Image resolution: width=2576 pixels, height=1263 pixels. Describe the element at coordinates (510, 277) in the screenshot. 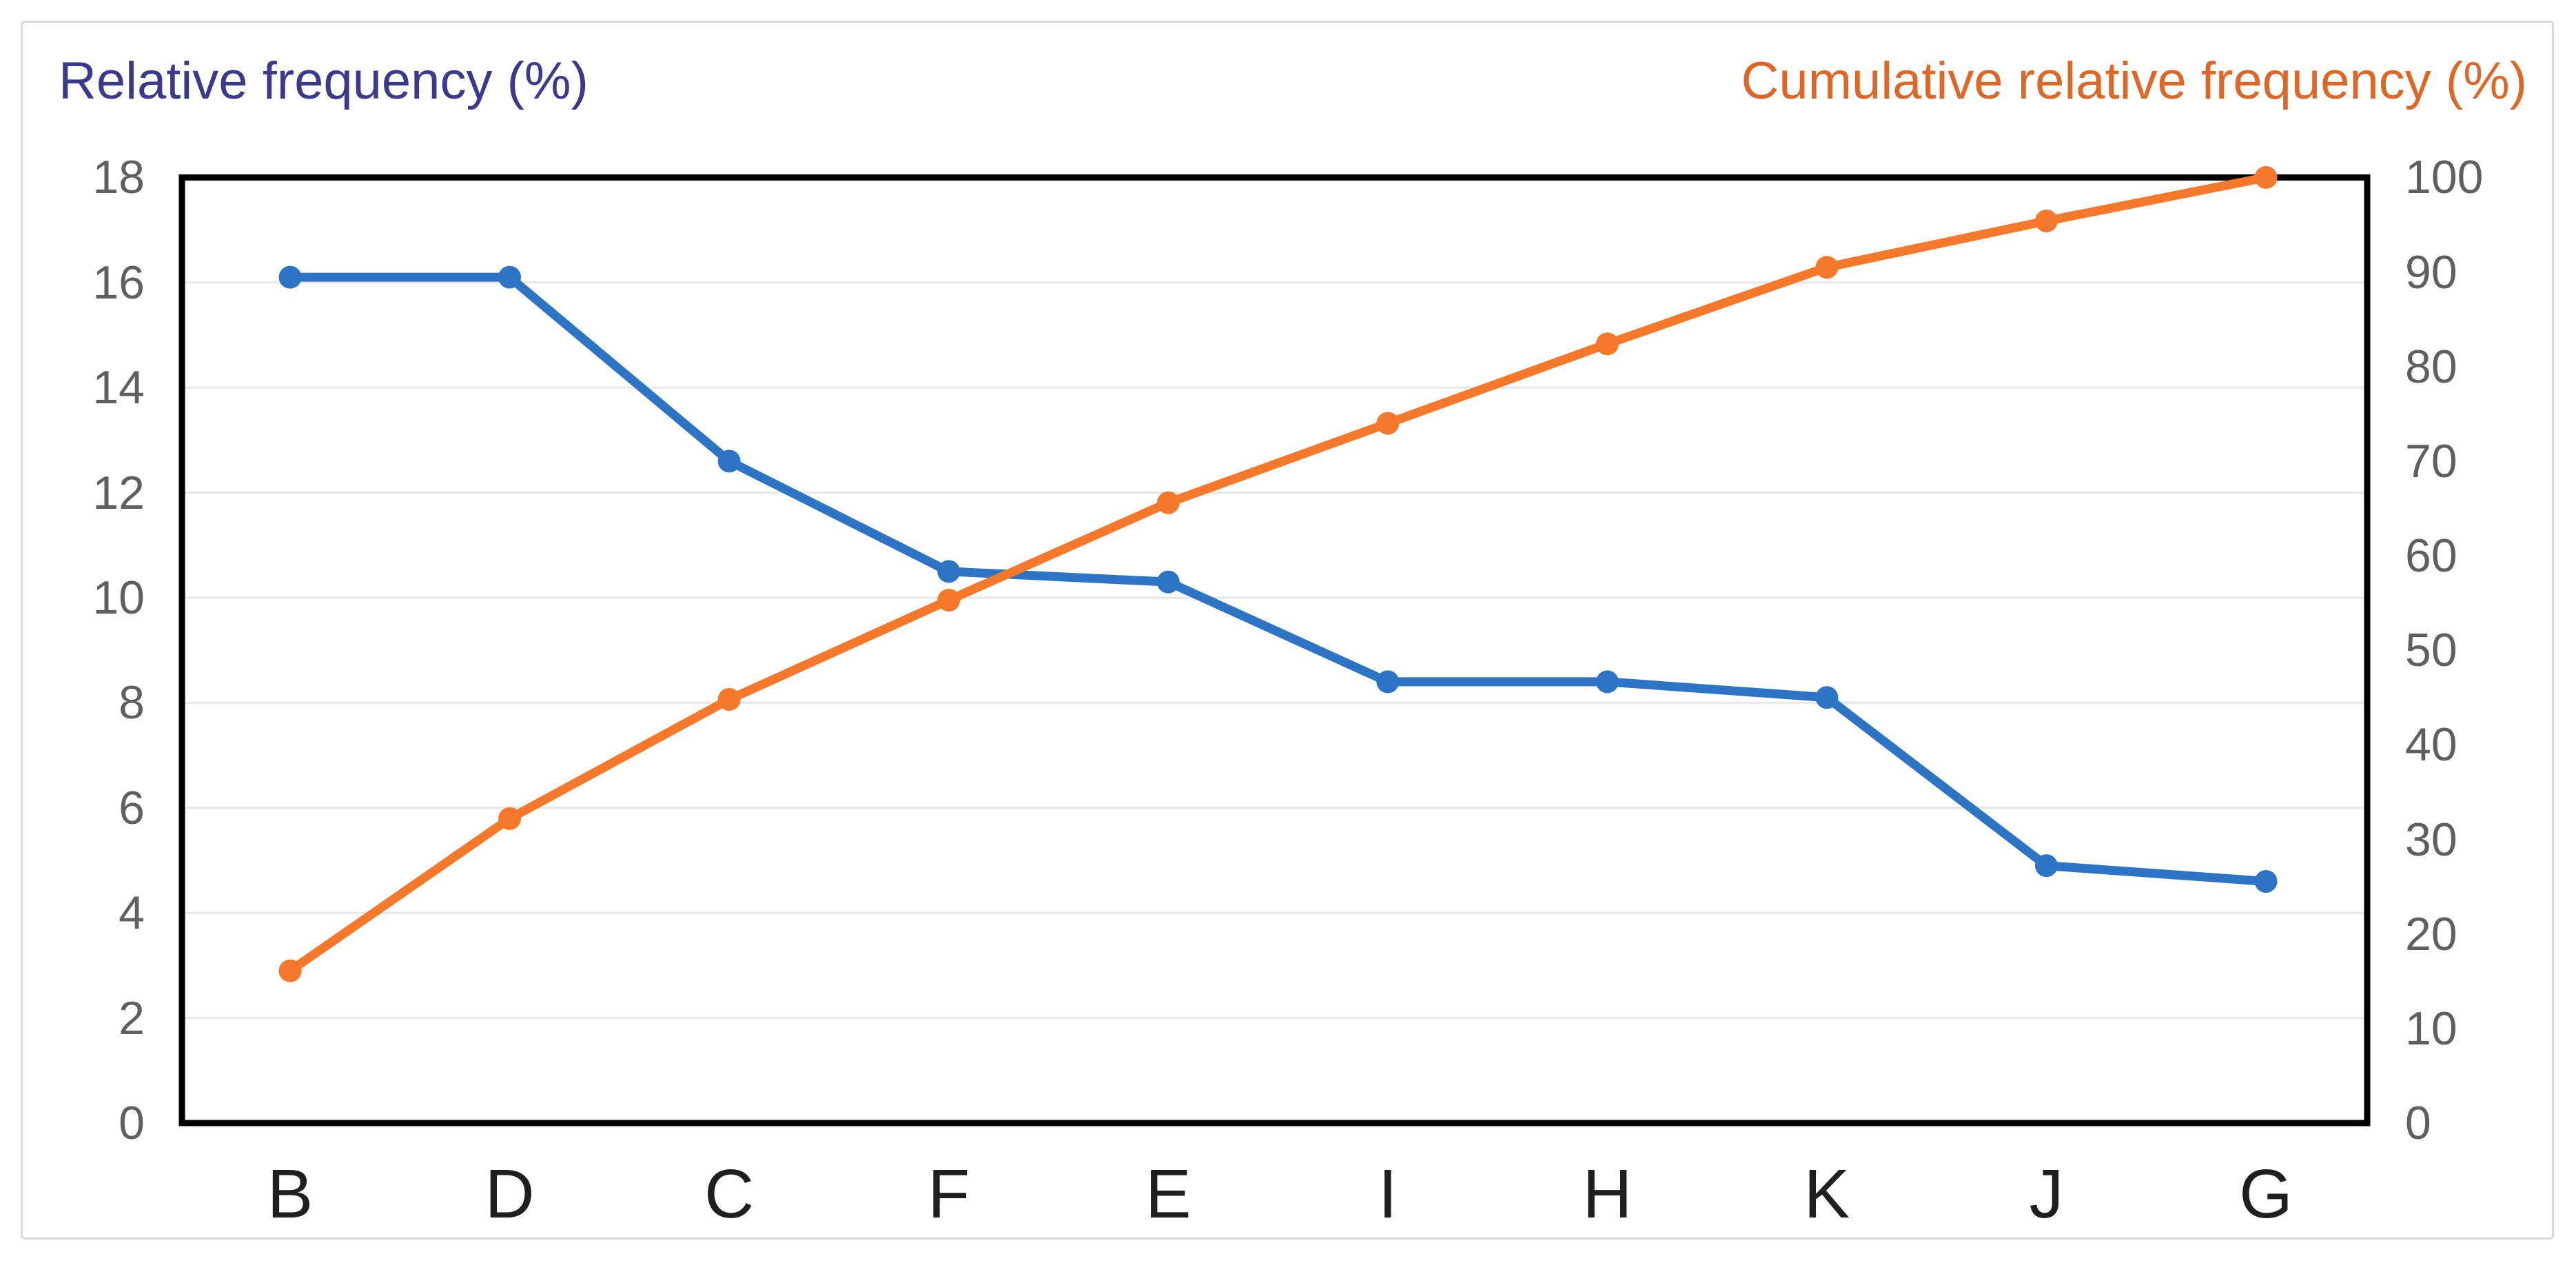

I see `relative-frequency-point-D` at that location.